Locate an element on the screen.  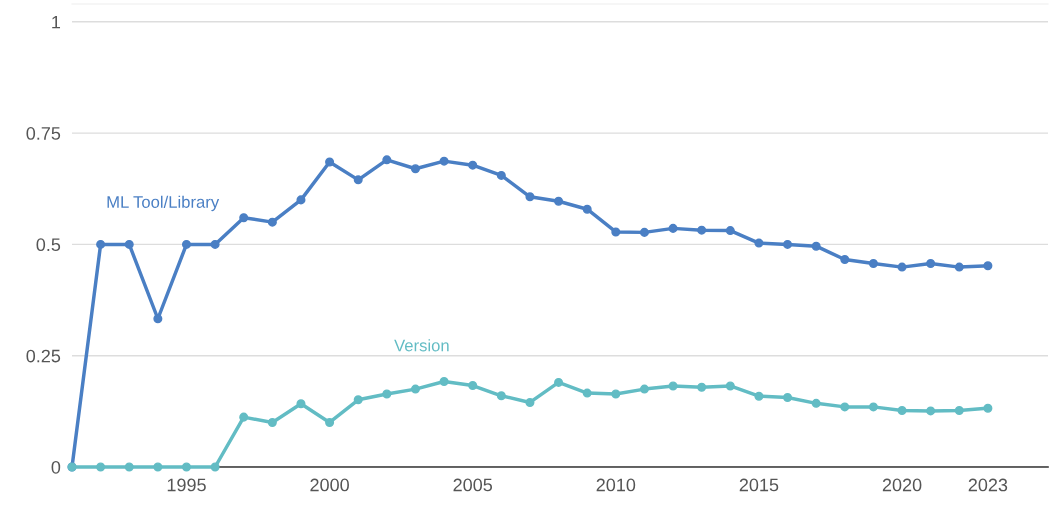
x-tick-label: 2023 is located at coordinates (988, 485).